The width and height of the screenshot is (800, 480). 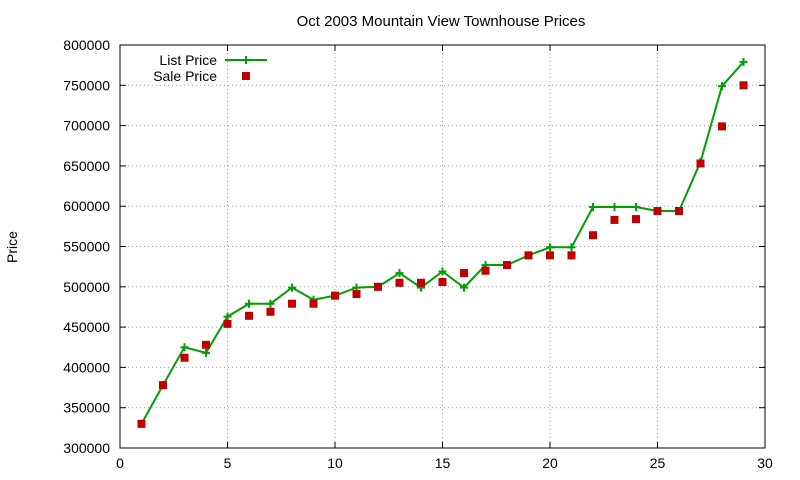 I want to click on x-tick-label: 5, so click(x=228, y=463).